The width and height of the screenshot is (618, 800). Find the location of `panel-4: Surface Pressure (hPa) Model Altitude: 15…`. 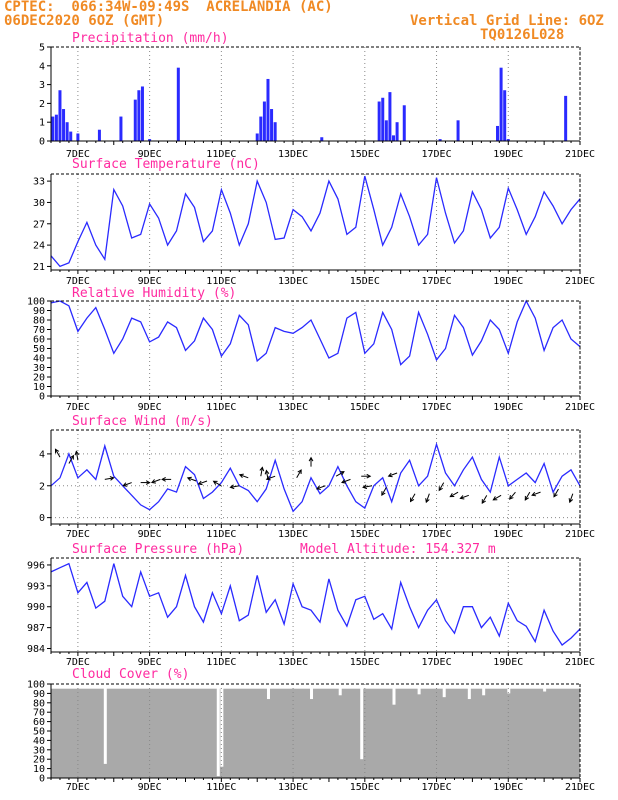

panel-4: Surface Pressure (hPa) Model Altitude: 15… is located at coordinates (311, 605).